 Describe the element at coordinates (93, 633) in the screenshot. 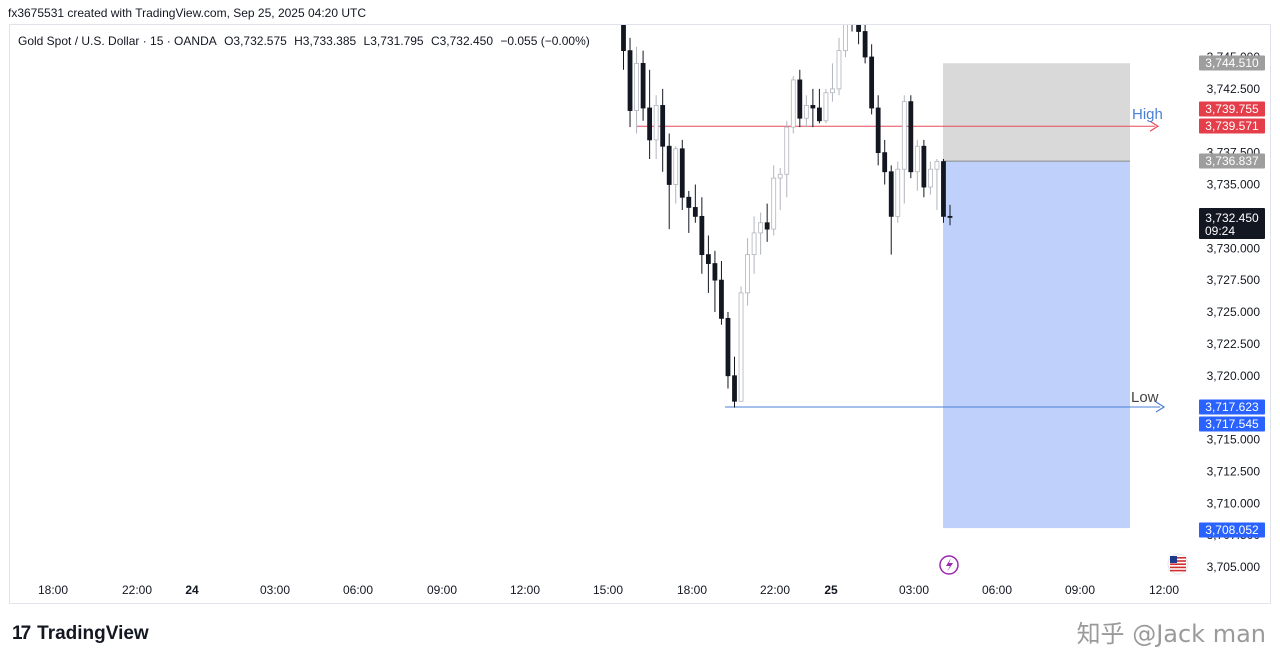

I see `tradingview-logo-text: TradingView` at that location.